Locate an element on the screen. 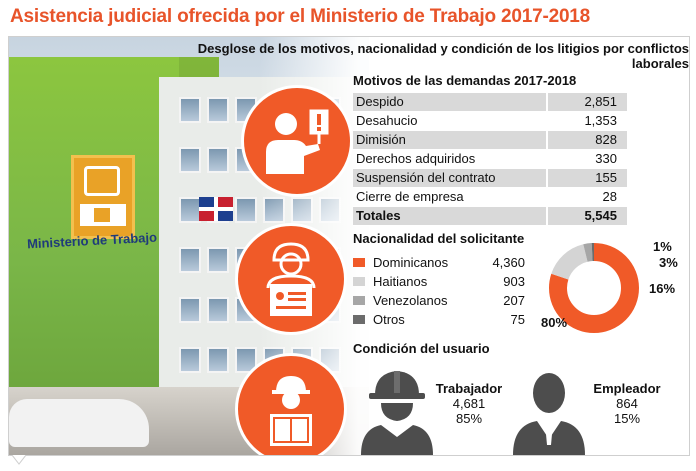 This screenshot has height=471, width=696. list-item: Haitianos 903 is located at coordinates (443, 281).